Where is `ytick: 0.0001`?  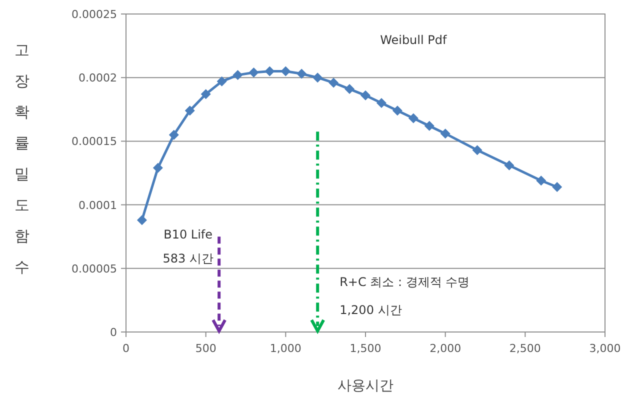 ytick: 0.0001 is located at coordinates (97, 205).